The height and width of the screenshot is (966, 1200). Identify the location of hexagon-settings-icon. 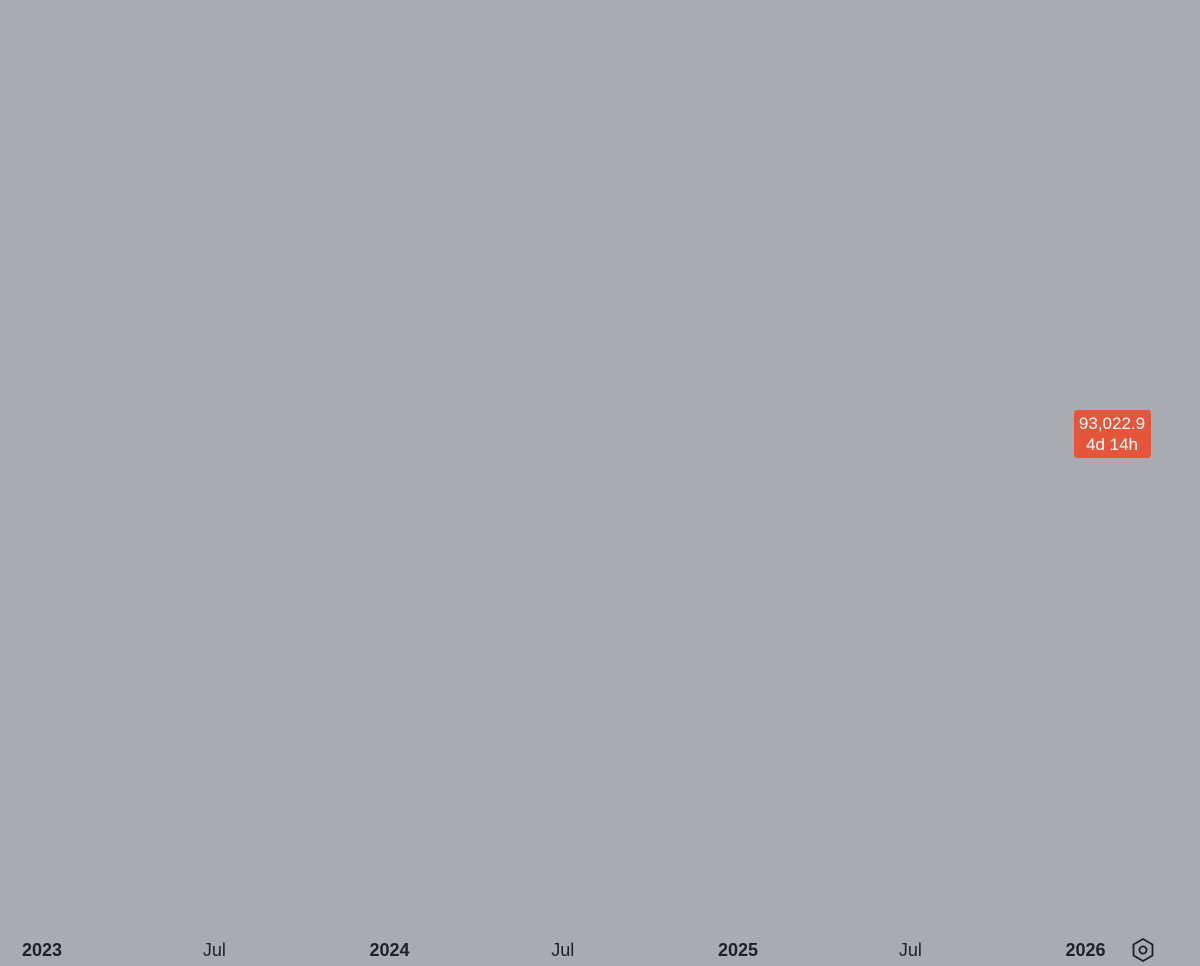
(1143, 950).